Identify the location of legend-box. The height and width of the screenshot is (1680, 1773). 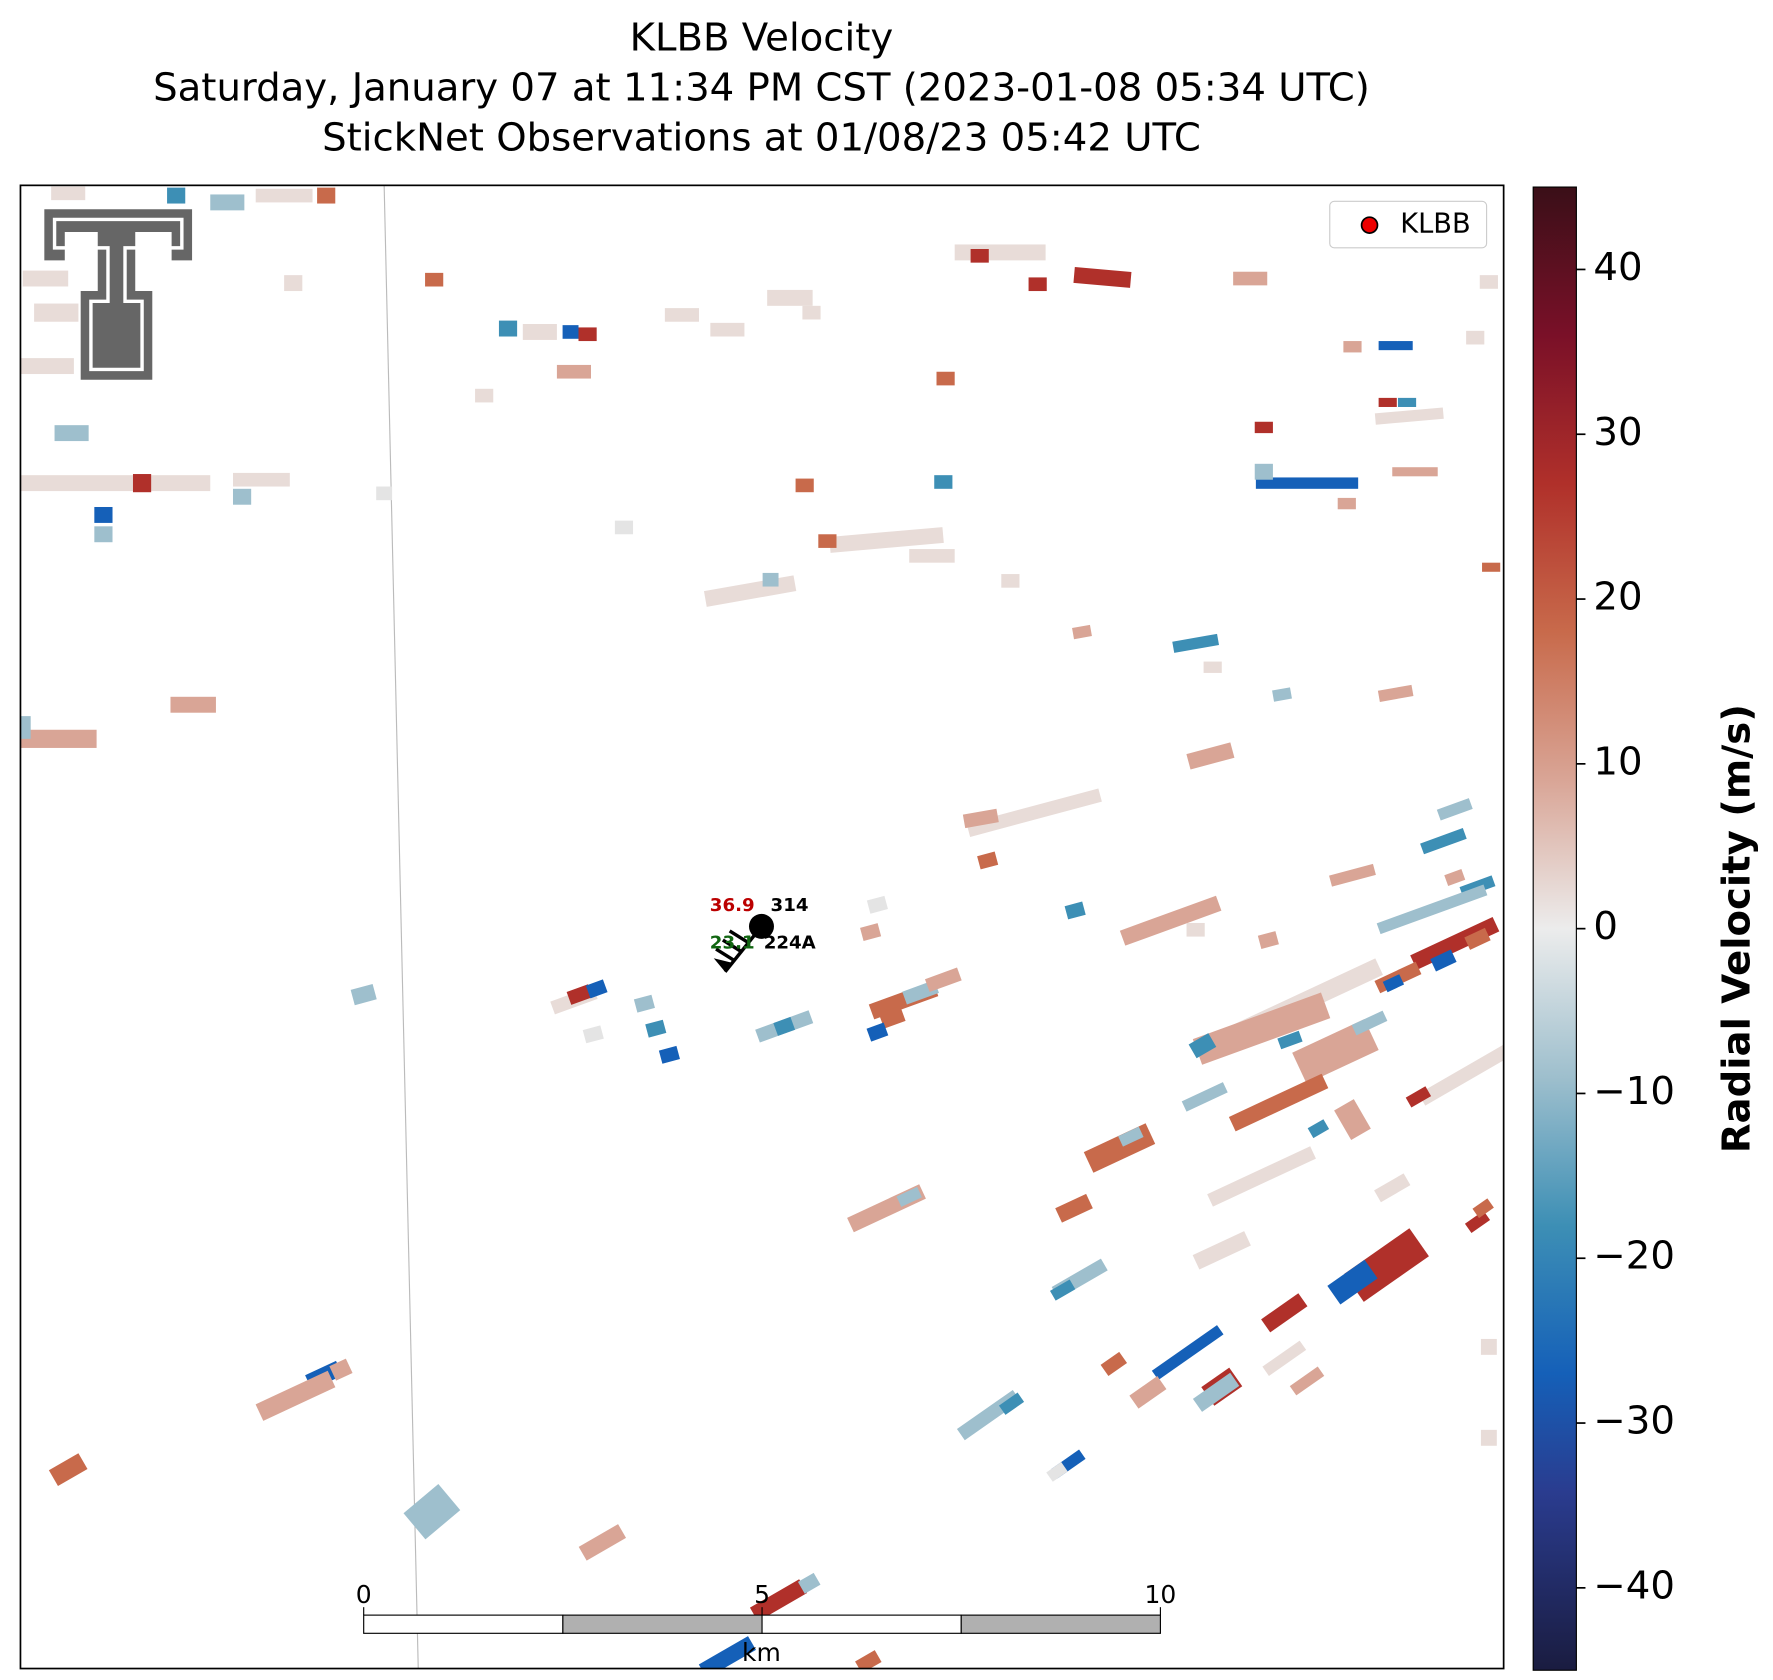
(1408, 224).